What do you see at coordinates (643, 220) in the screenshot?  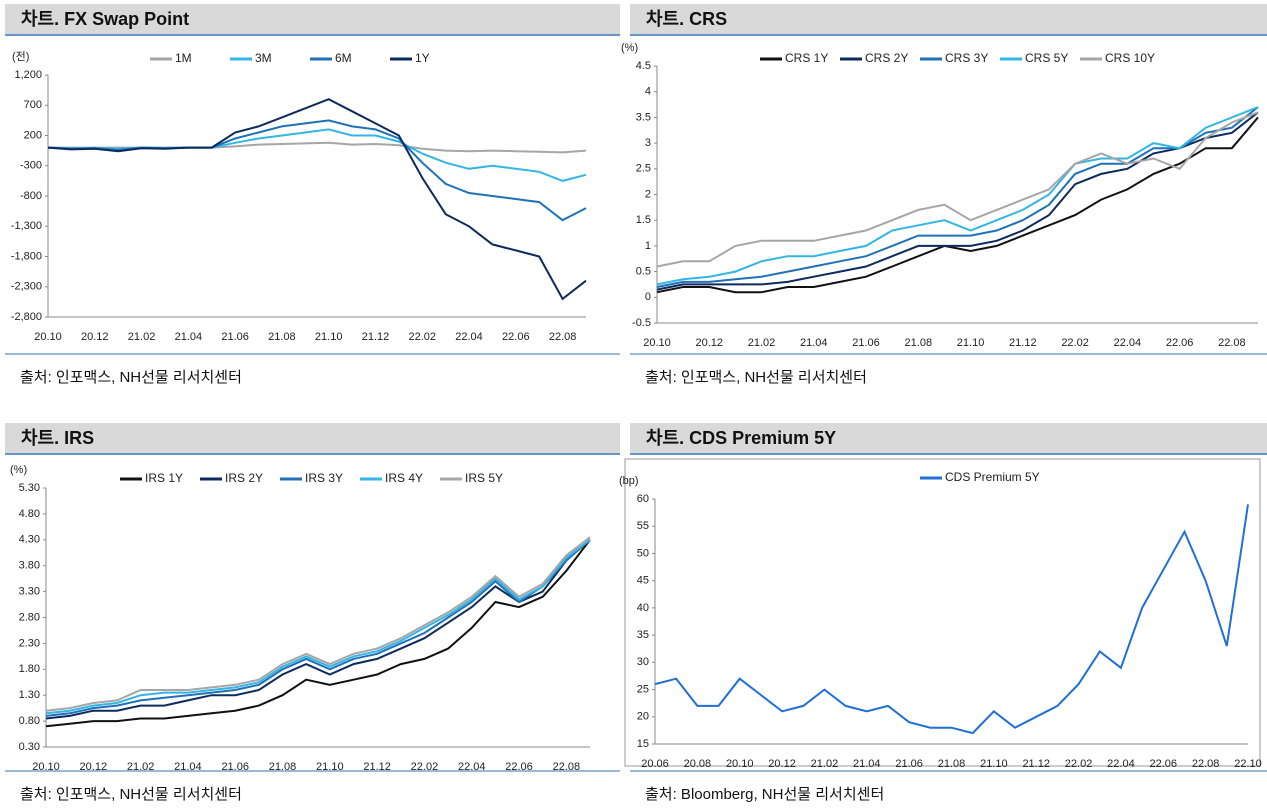 I see `y-tick-label: 1.5` at bounding box center [643, 220].